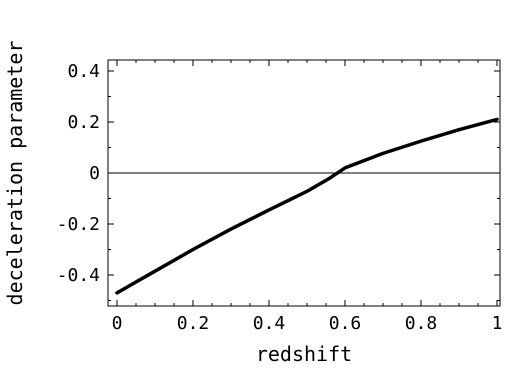 The image size is (508, 371). I want to click on y-axis-title: deceleration parameter, so click(15, 173).